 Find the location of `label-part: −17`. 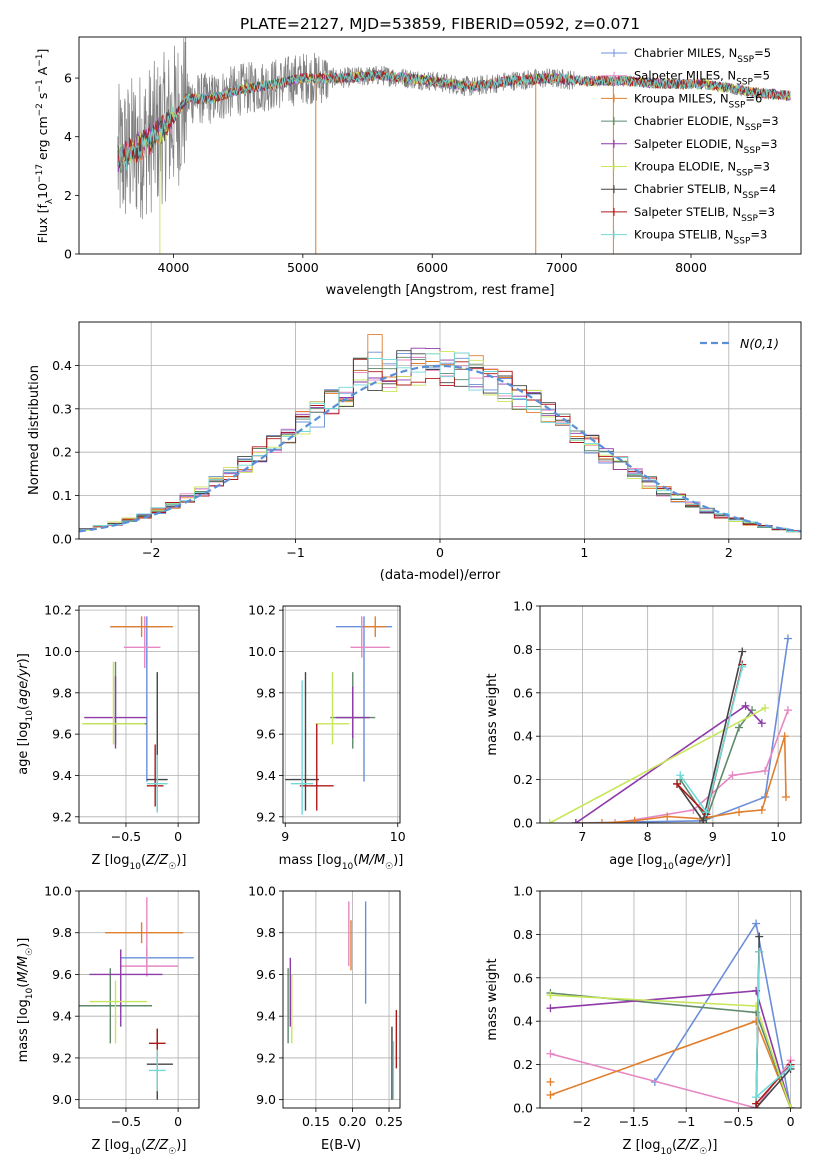

label-part: −17 is located at coordinates (40, 173).